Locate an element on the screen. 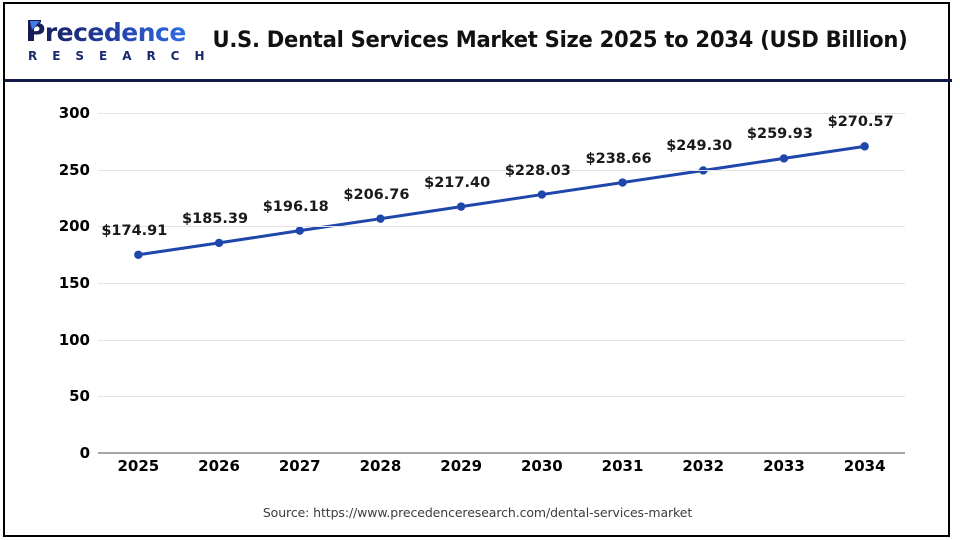 The width and height of the screenshot is (960, 540). y-axis-ticks: 0 50 100 150 200 250 300 is located at coordinates (51, 283).